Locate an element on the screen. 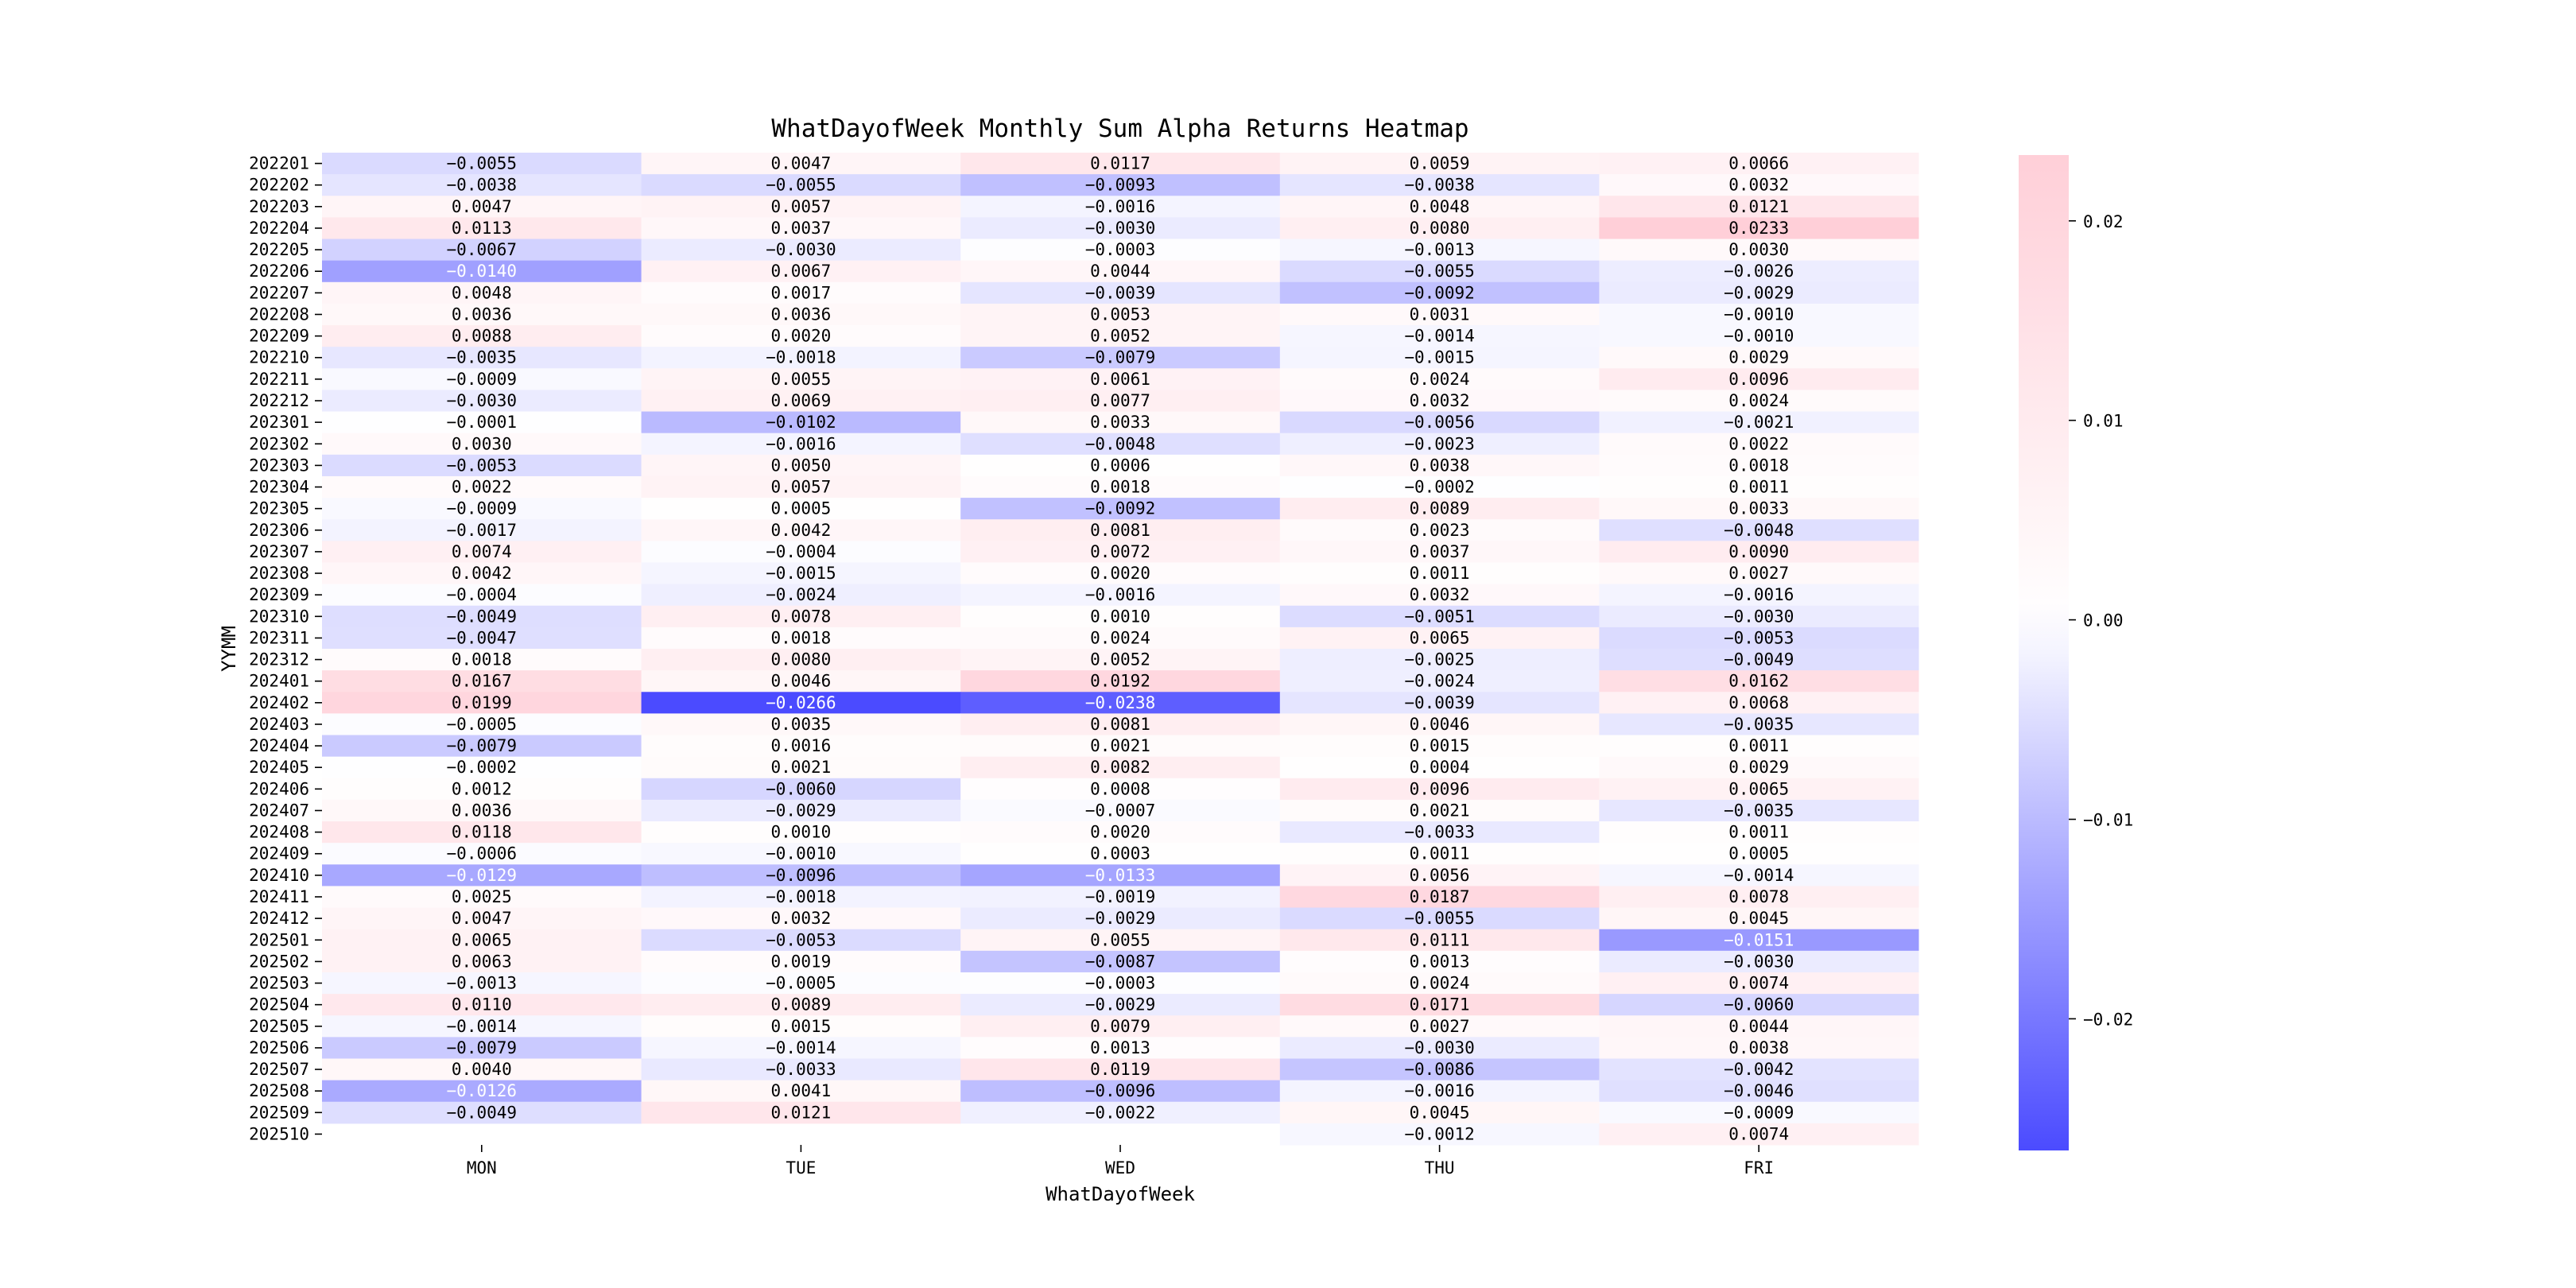  cell-annotation: −0.0129 is located at coordinates (482, 876).